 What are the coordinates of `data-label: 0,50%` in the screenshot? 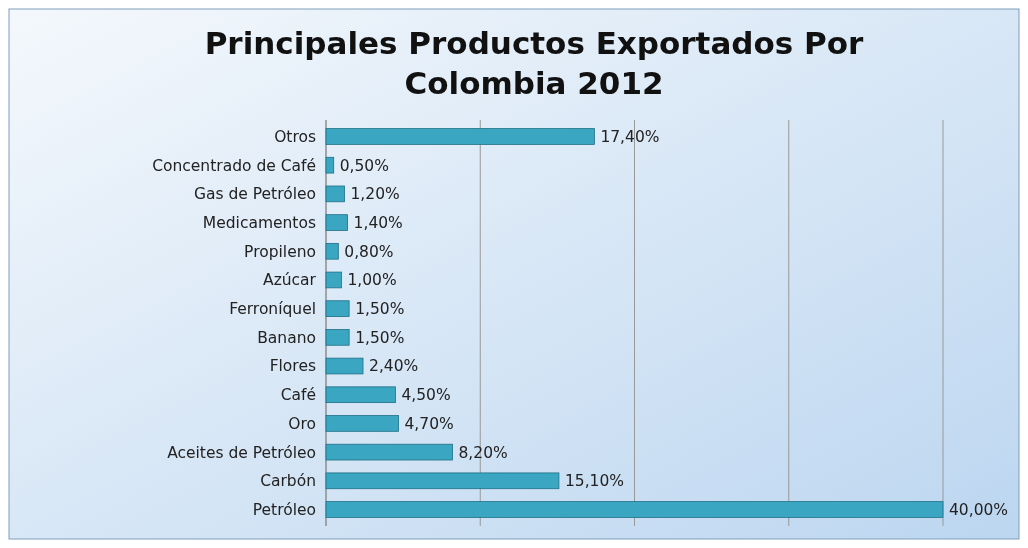 It's located at (364, 165).